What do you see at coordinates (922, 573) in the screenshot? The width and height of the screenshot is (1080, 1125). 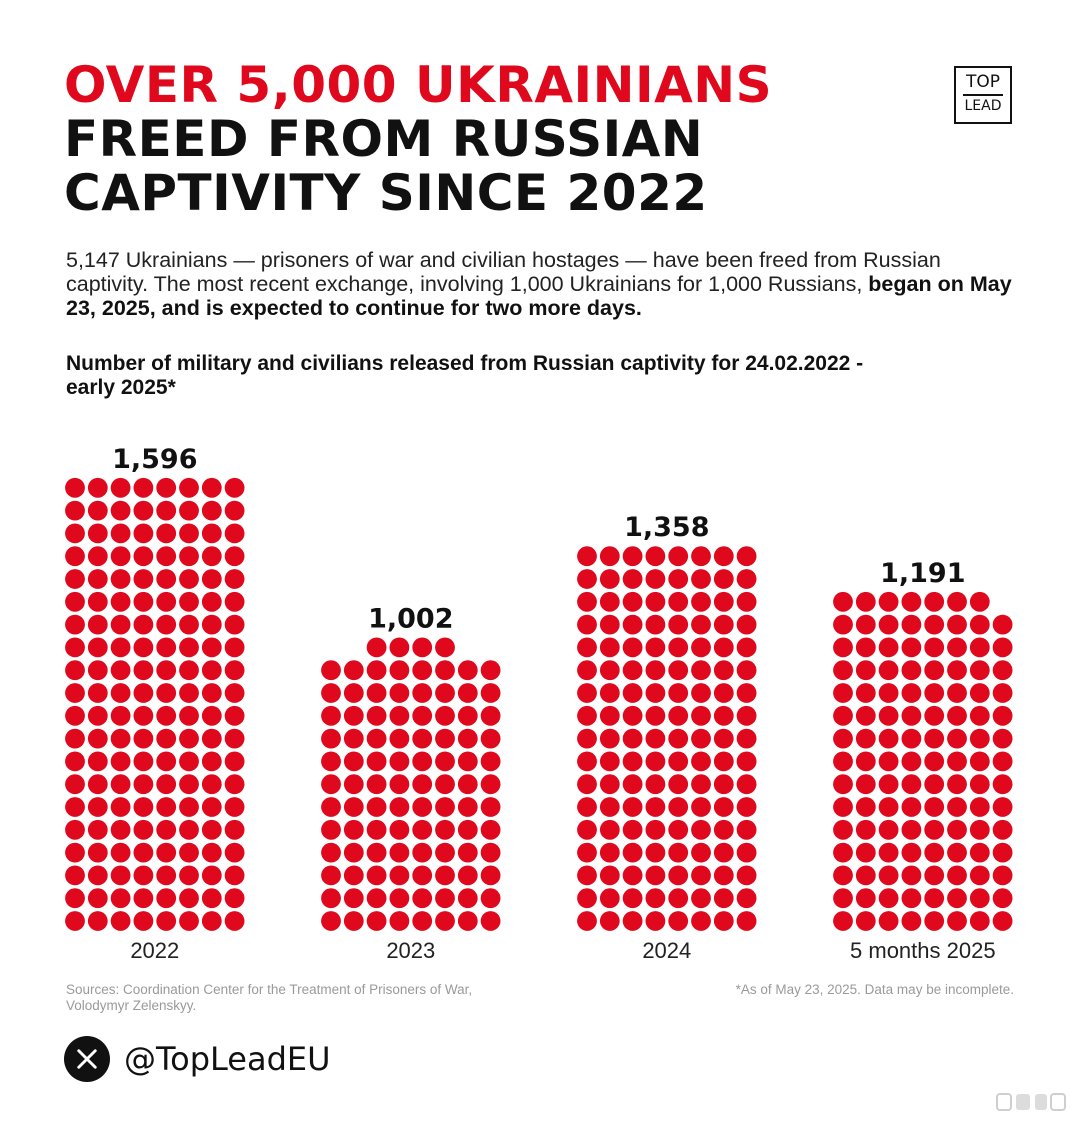 I see `value-label: 1,191` at bounding box center [922, 573].